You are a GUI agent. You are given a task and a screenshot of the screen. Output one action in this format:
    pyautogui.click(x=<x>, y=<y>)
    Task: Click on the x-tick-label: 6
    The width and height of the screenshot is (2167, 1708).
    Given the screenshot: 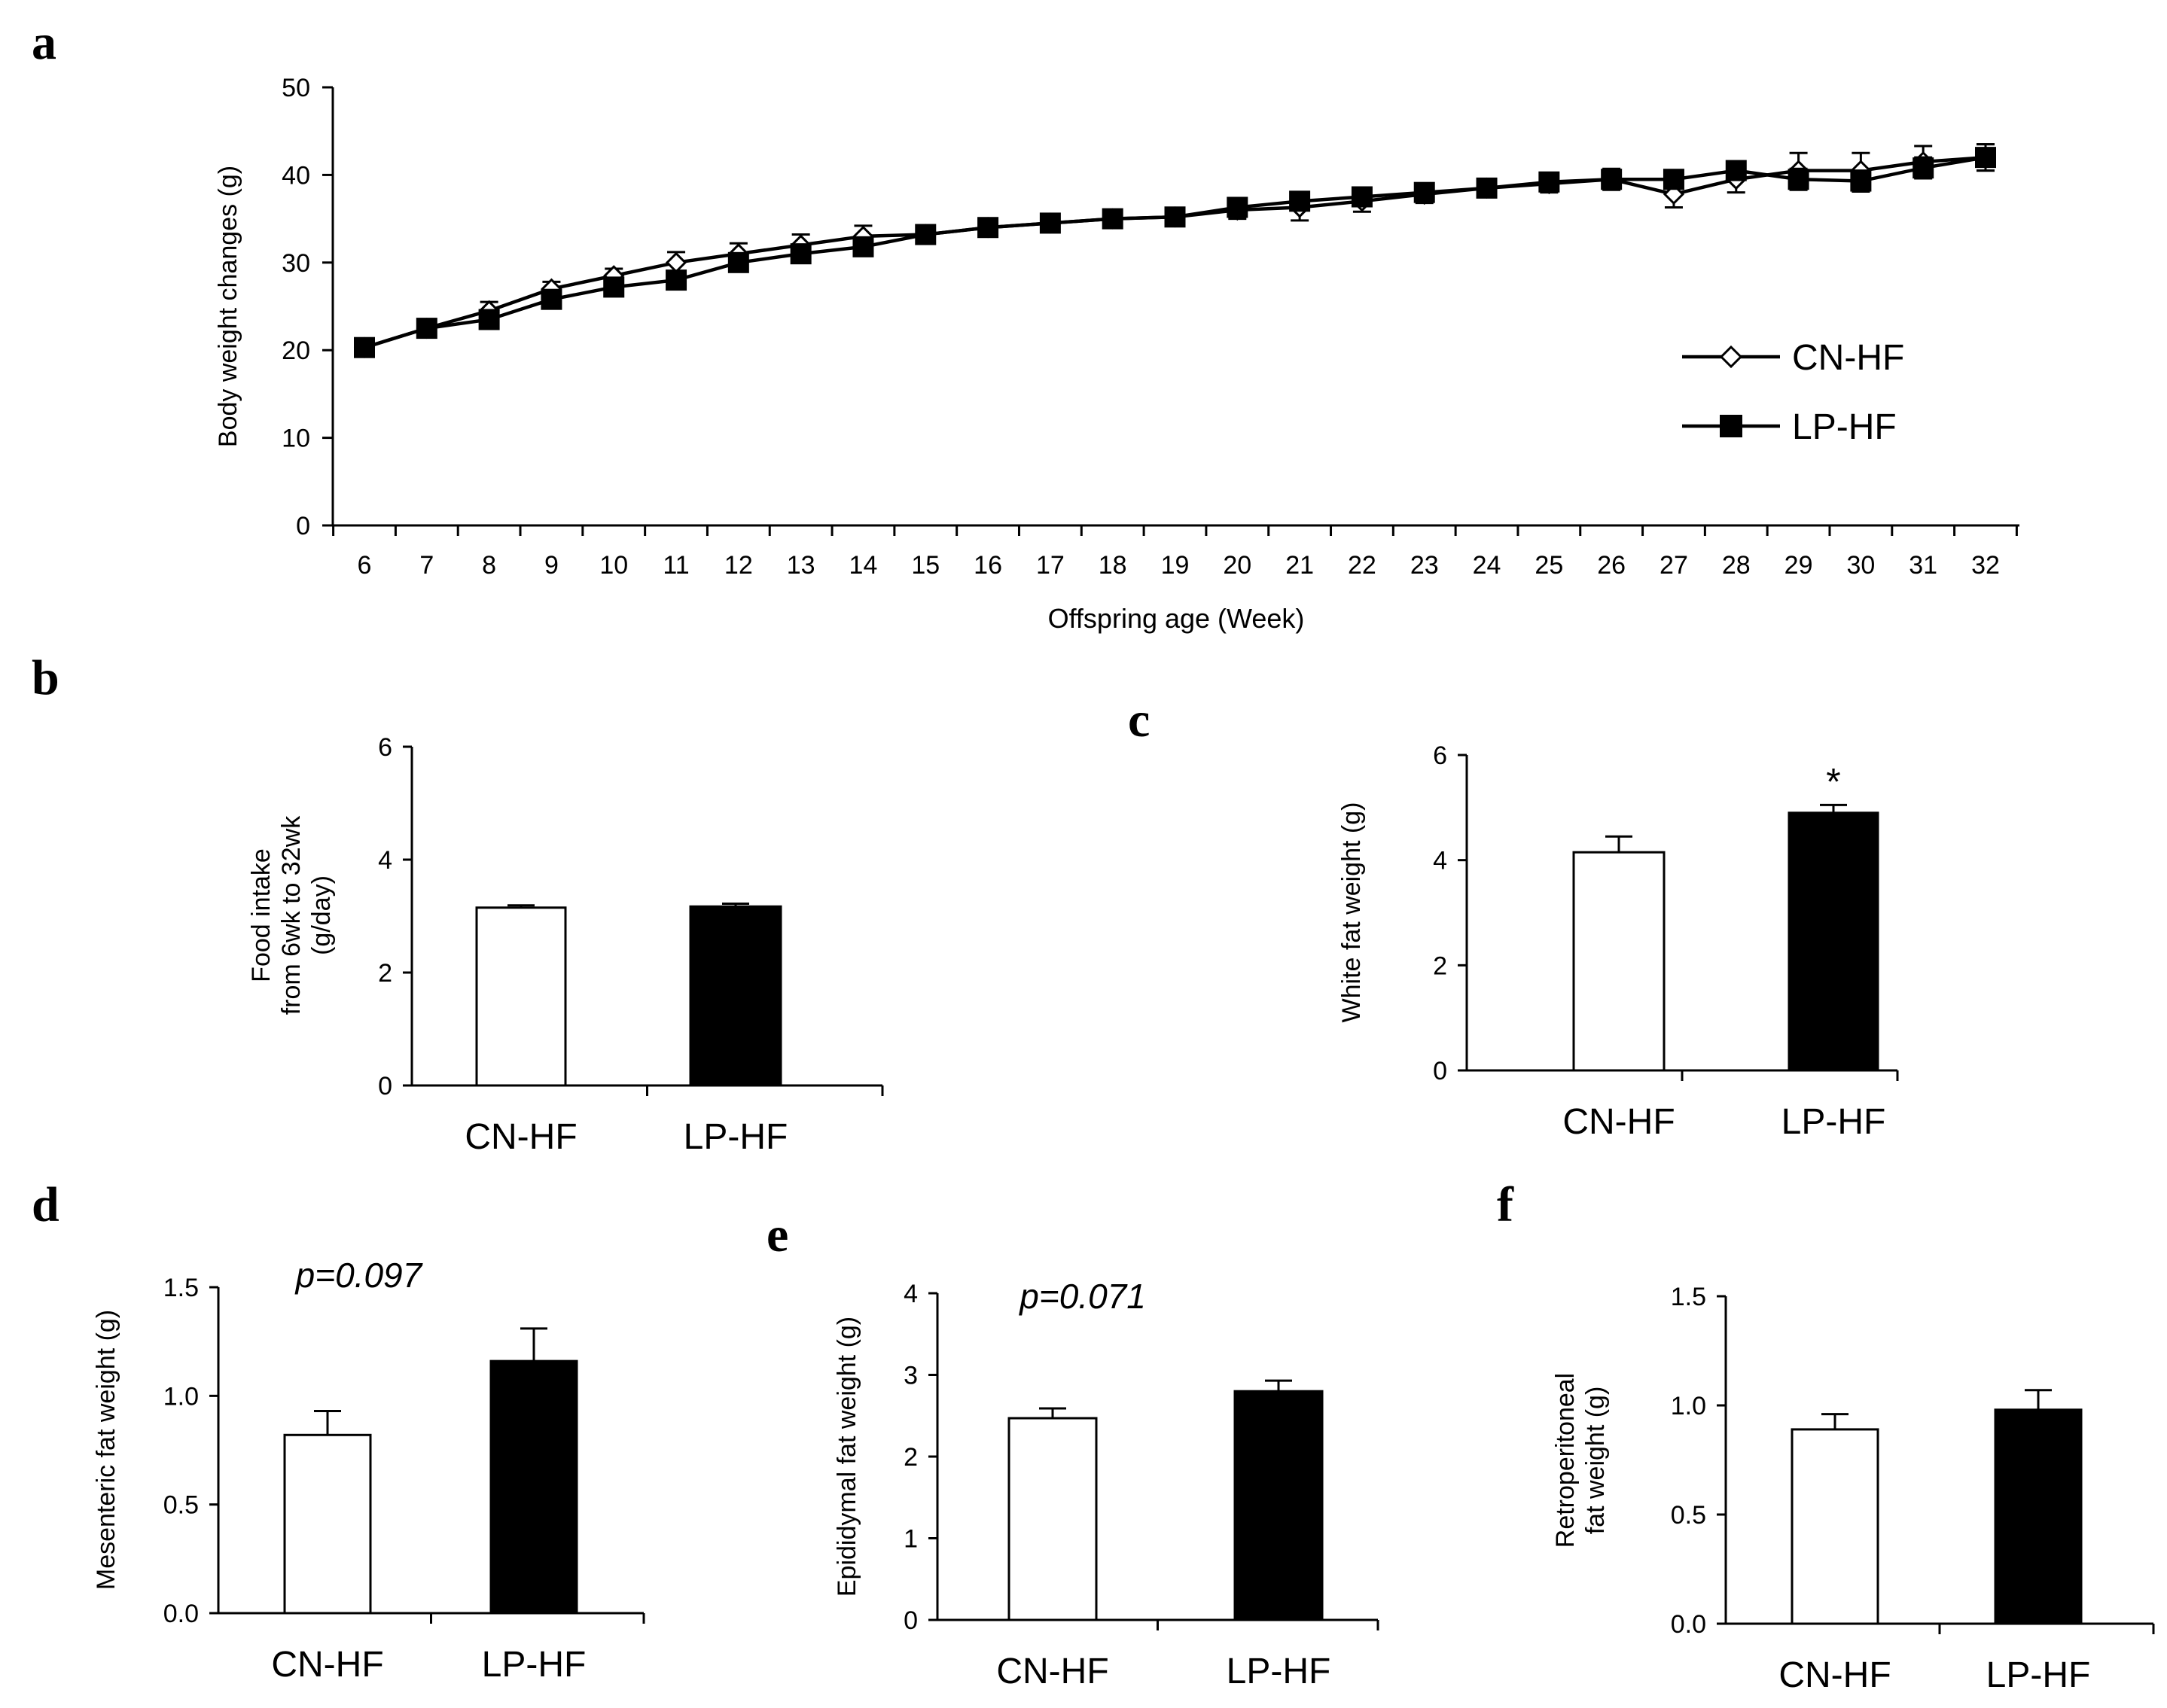 What is the action you would take?
    pyautogui.click(x=365, y=565)
    